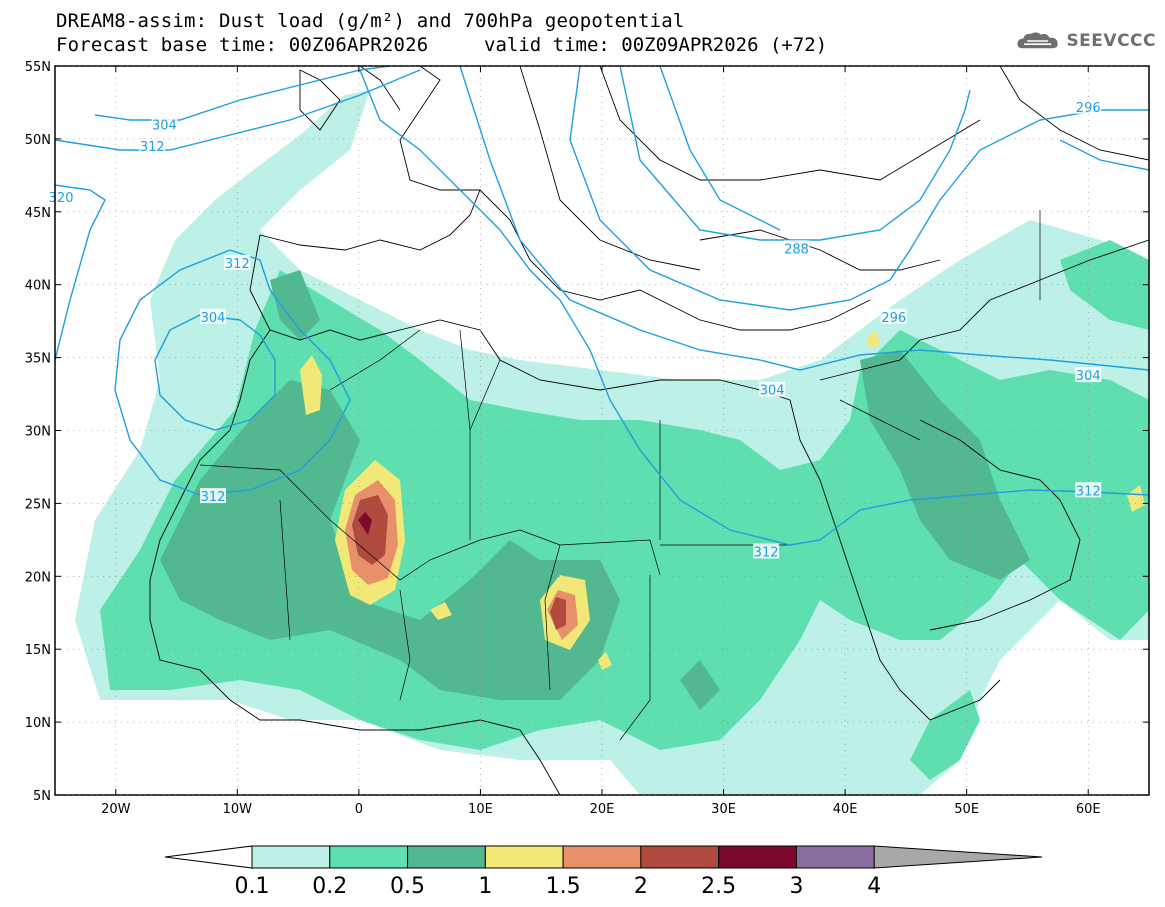 This screenshot has height=907, width=1165. Describe the element at coordinates (874, 886) in the screenshot. I see `colorbar-label: 4` at that location.